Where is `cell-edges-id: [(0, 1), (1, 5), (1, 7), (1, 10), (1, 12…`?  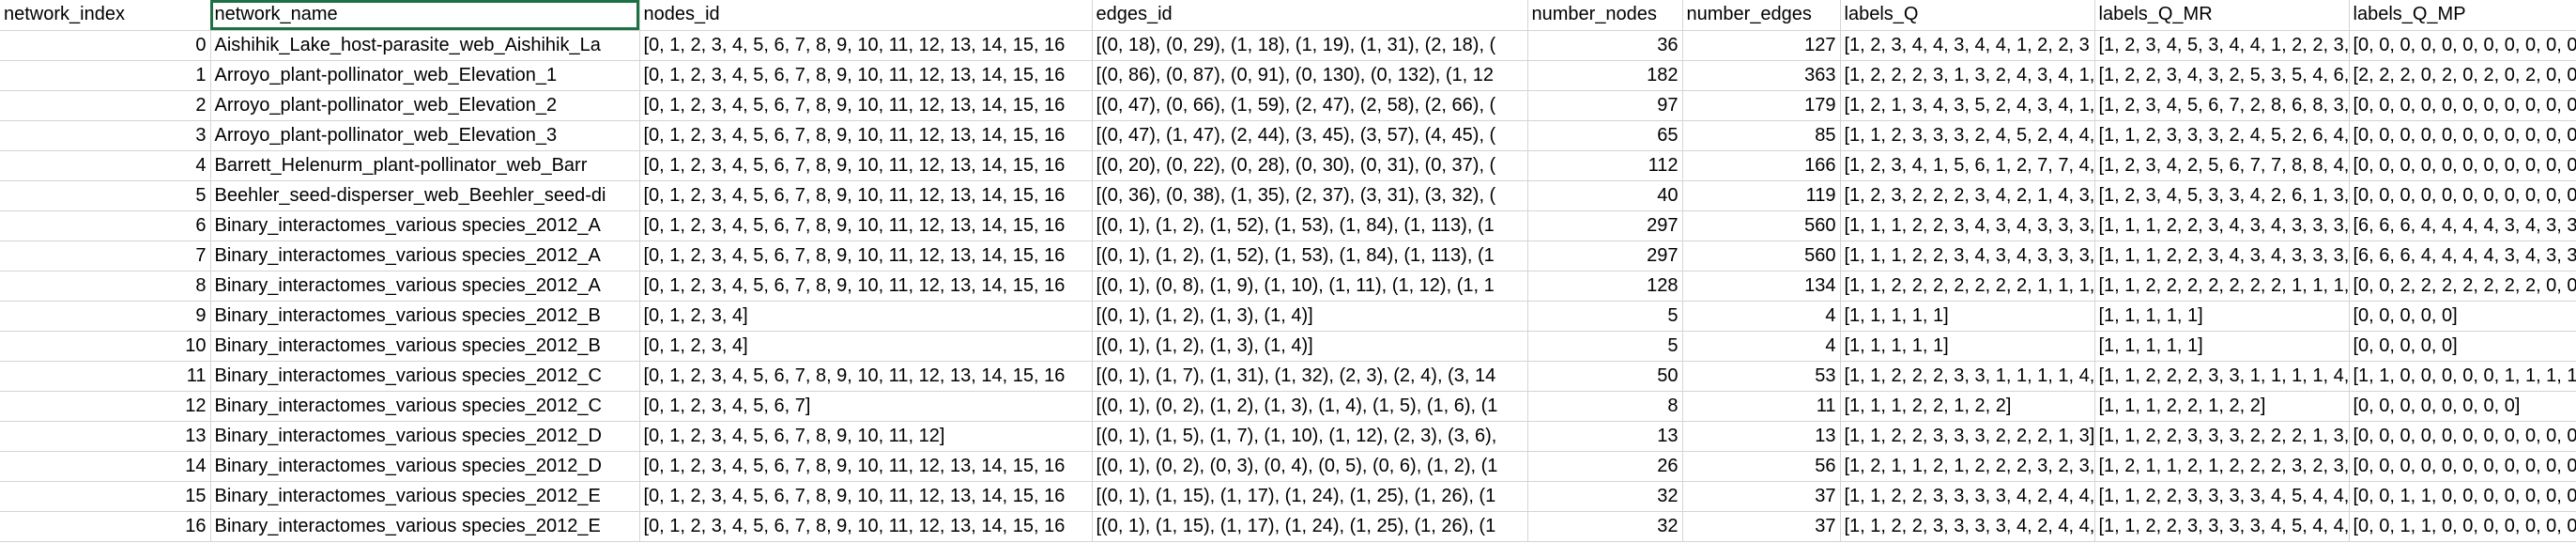 cell-edges-id: [(0, 1), (1, 5), (1, 7), (1, 10), (1, 12… is located at coordinates (1310, 436).